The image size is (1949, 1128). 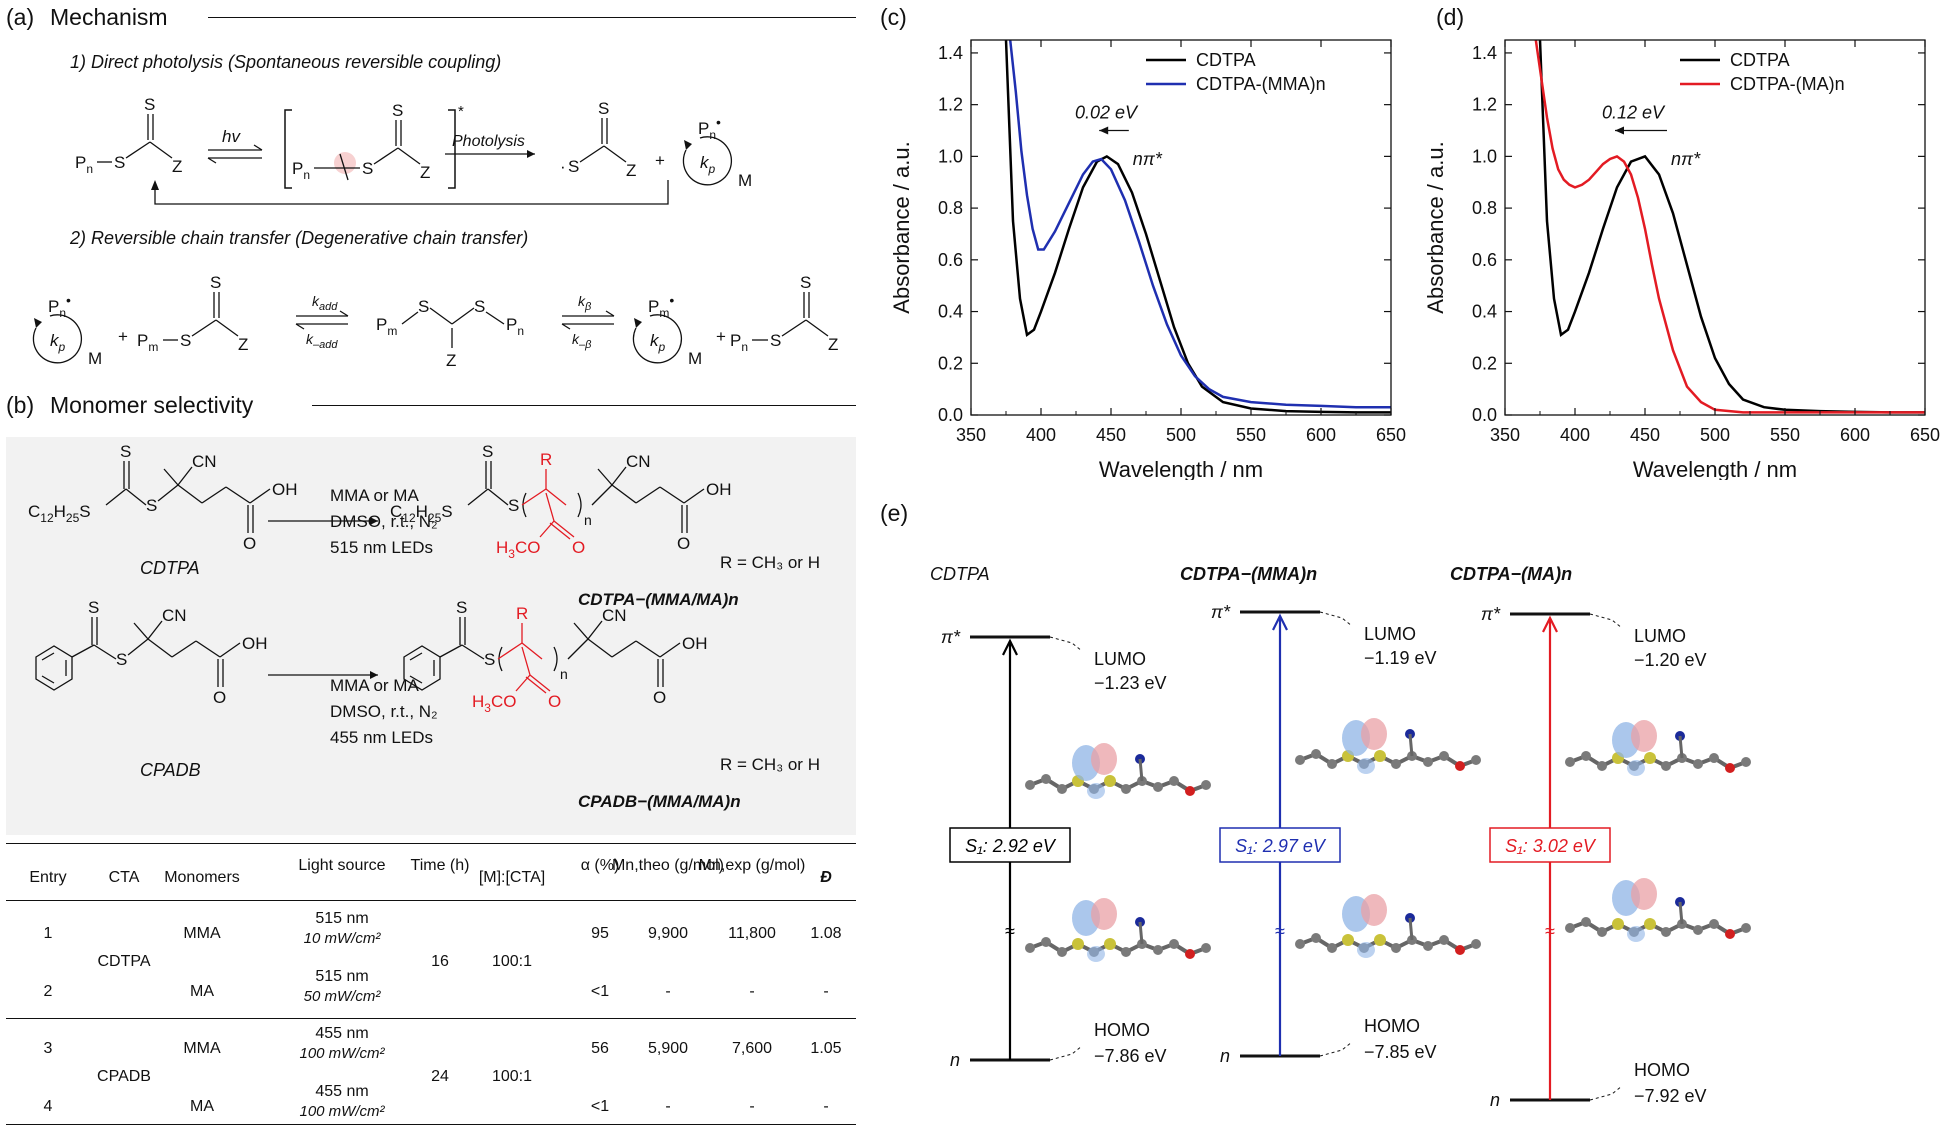 What do you see at coordinates (1130, 1056) in the screenshot?
I see `homo-energy: −7.86 eV` at bounding box center [1130, 1056].